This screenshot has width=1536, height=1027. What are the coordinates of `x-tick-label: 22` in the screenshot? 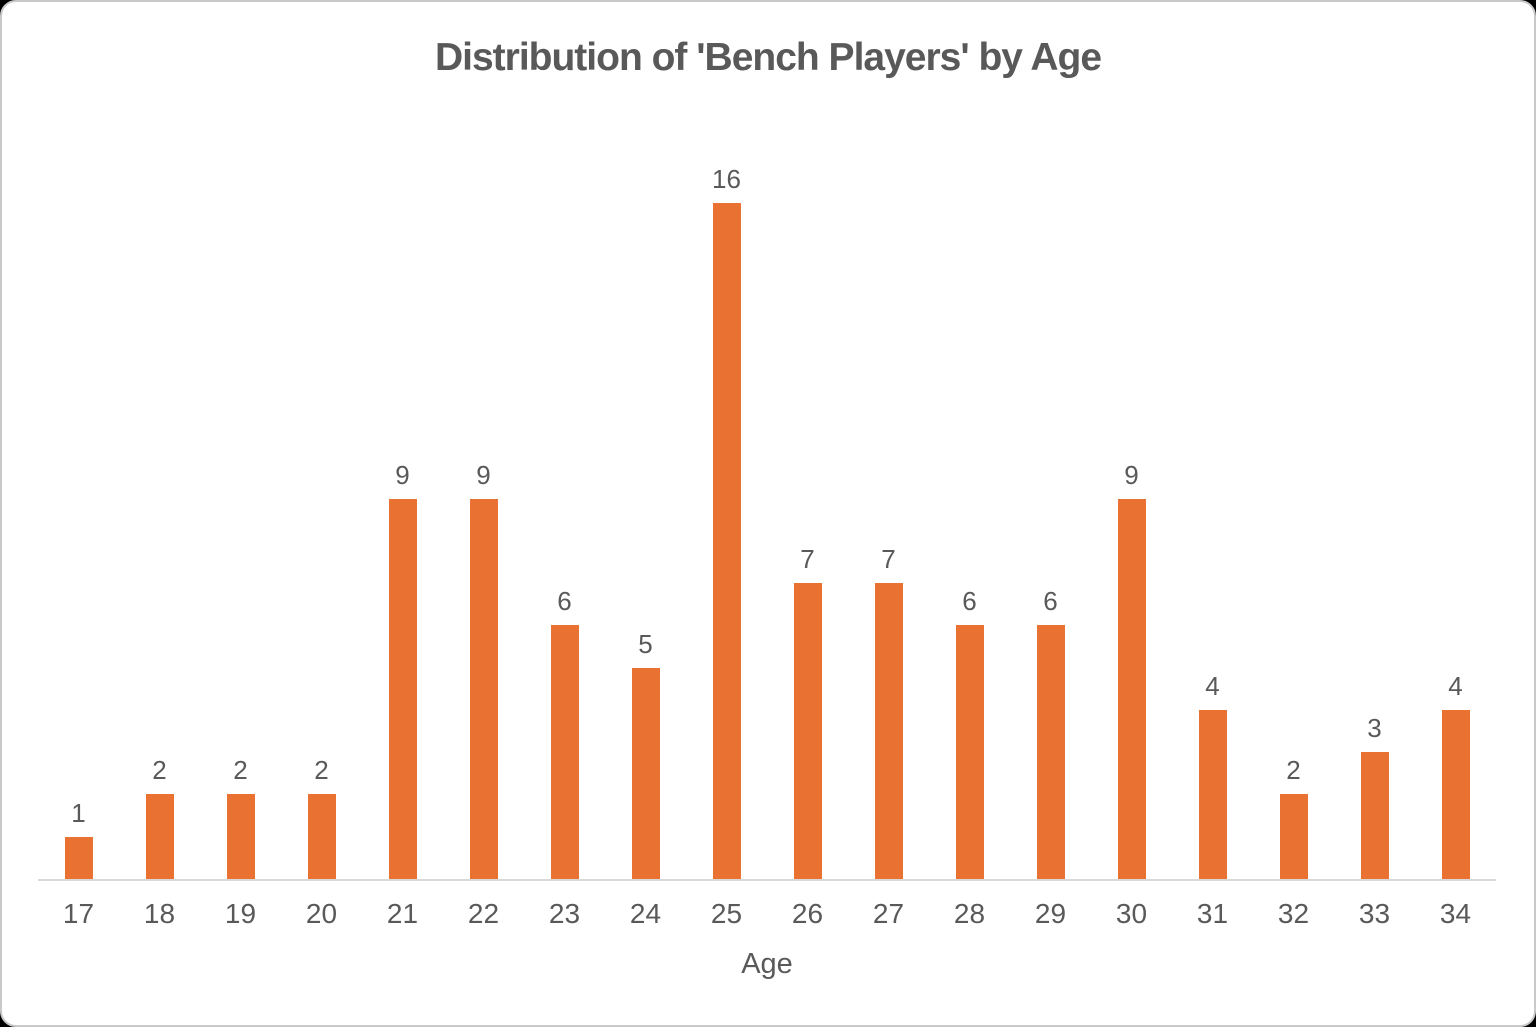 It's located at (483, 913).